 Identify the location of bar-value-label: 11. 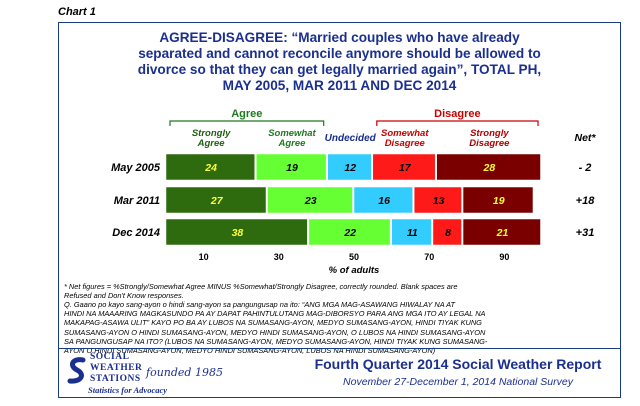
(412, 233).